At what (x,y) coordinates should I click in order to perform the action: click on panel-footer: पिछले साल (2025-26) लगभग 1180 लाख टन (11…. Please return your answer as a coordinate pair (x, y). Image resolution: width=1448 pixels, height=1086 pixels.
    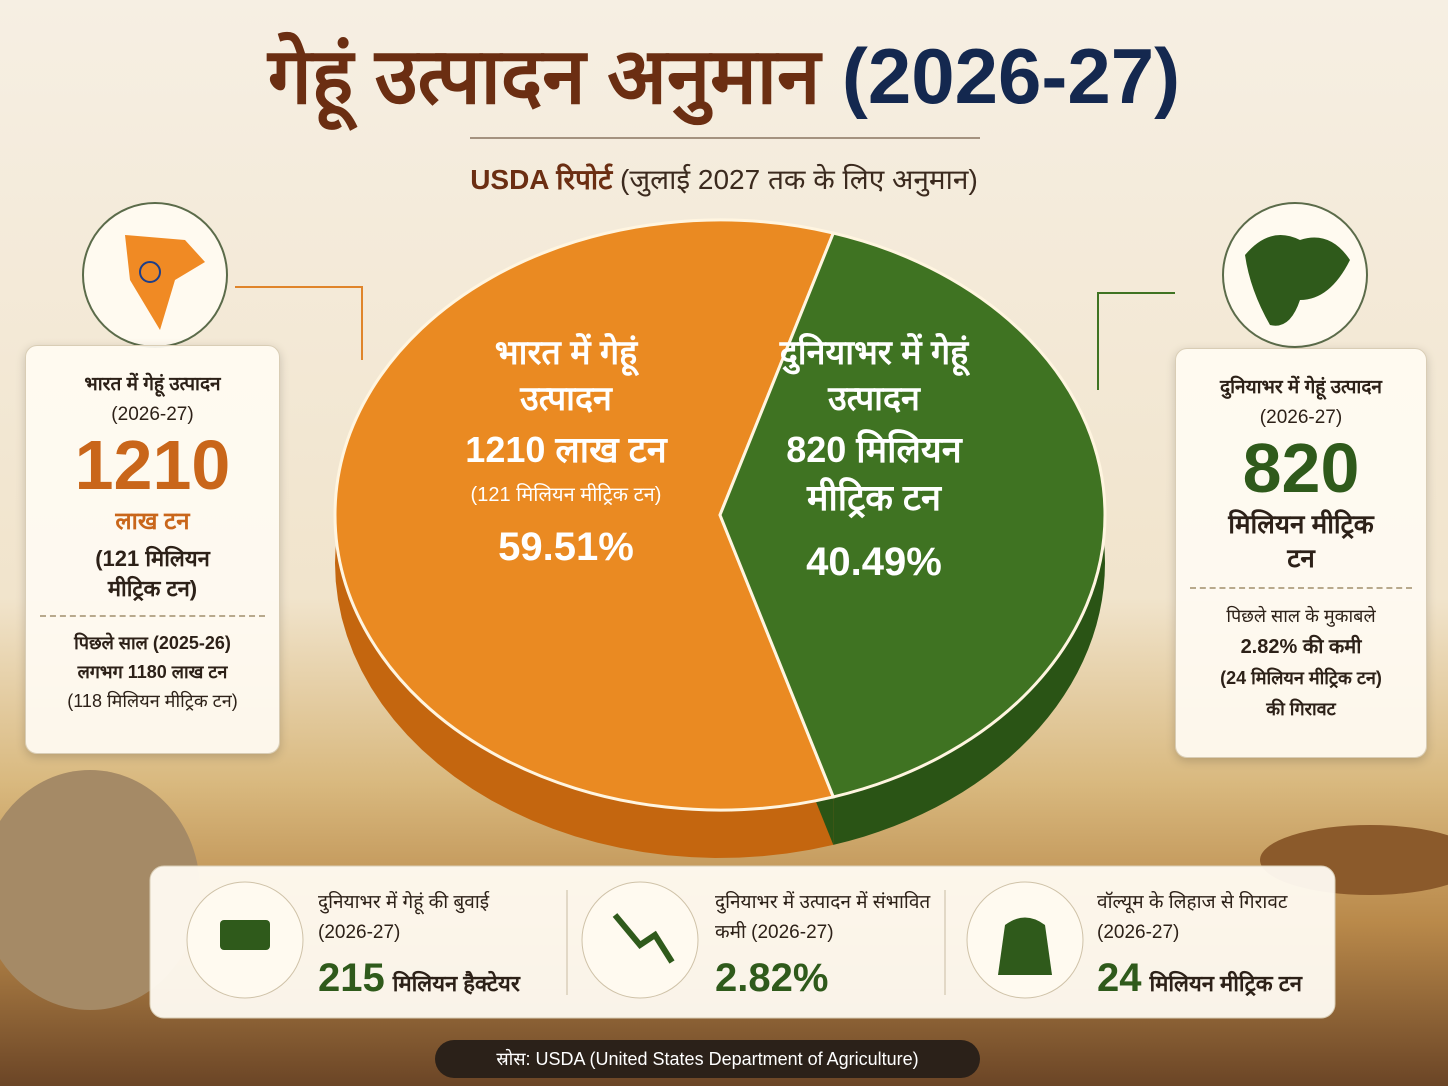
    Looking at the image, I should click on (152, 672).